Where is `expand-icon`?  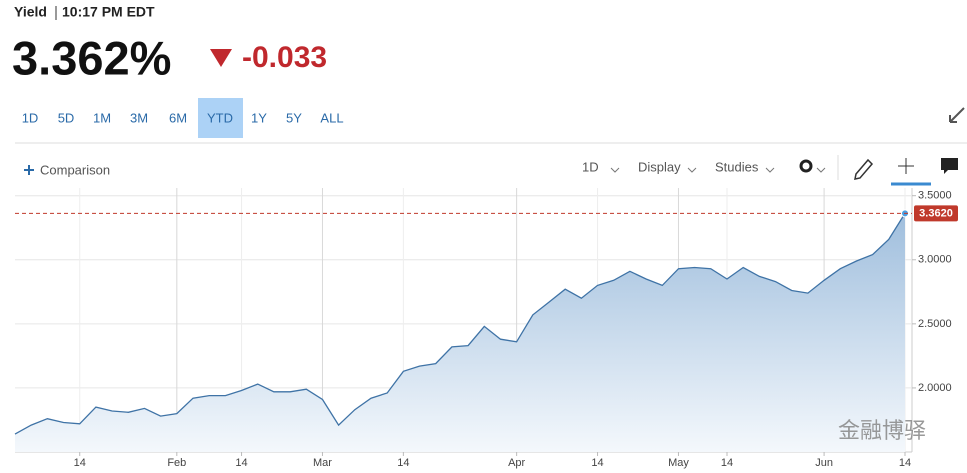
expand-icon is located at coordinates (957, 115).